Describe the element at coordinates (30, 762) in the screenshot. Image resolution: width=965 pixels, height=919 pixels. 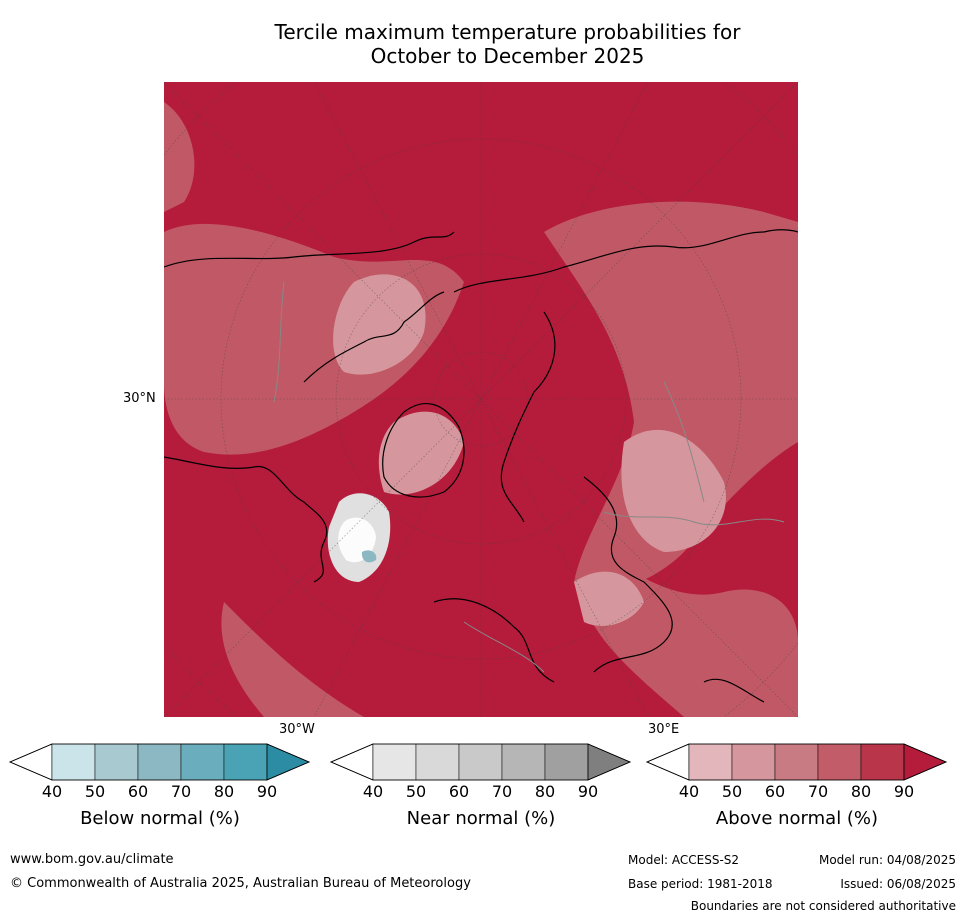
I see `colorbar-below-low-extend` at that location.